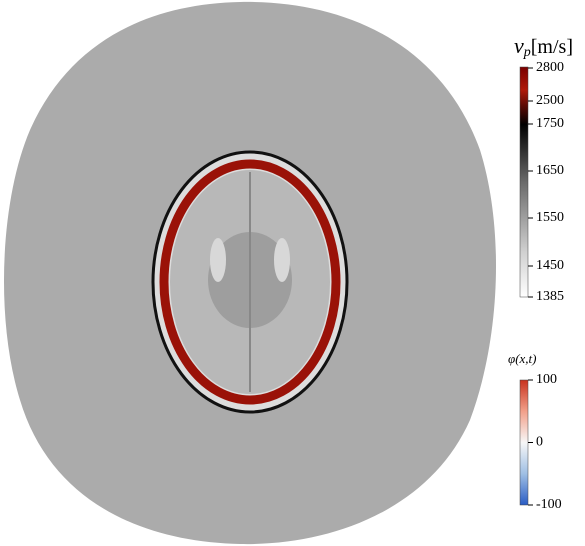  What do you see at coordinates (550, 100) in the screenshot?
I see `tick-label: 2500` at bounding box center [550, 100].